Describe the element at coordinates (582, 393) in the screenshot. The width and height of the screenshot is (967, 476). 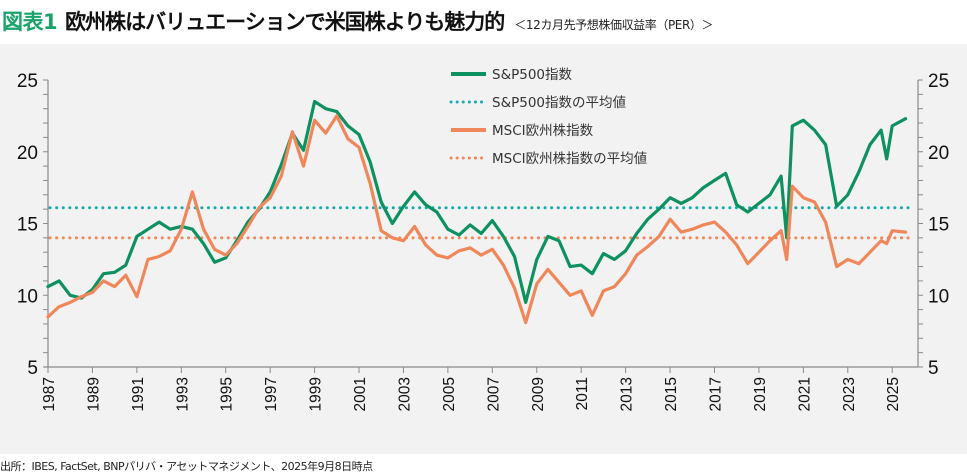
I see `x-tick-label: 2011` at that location.